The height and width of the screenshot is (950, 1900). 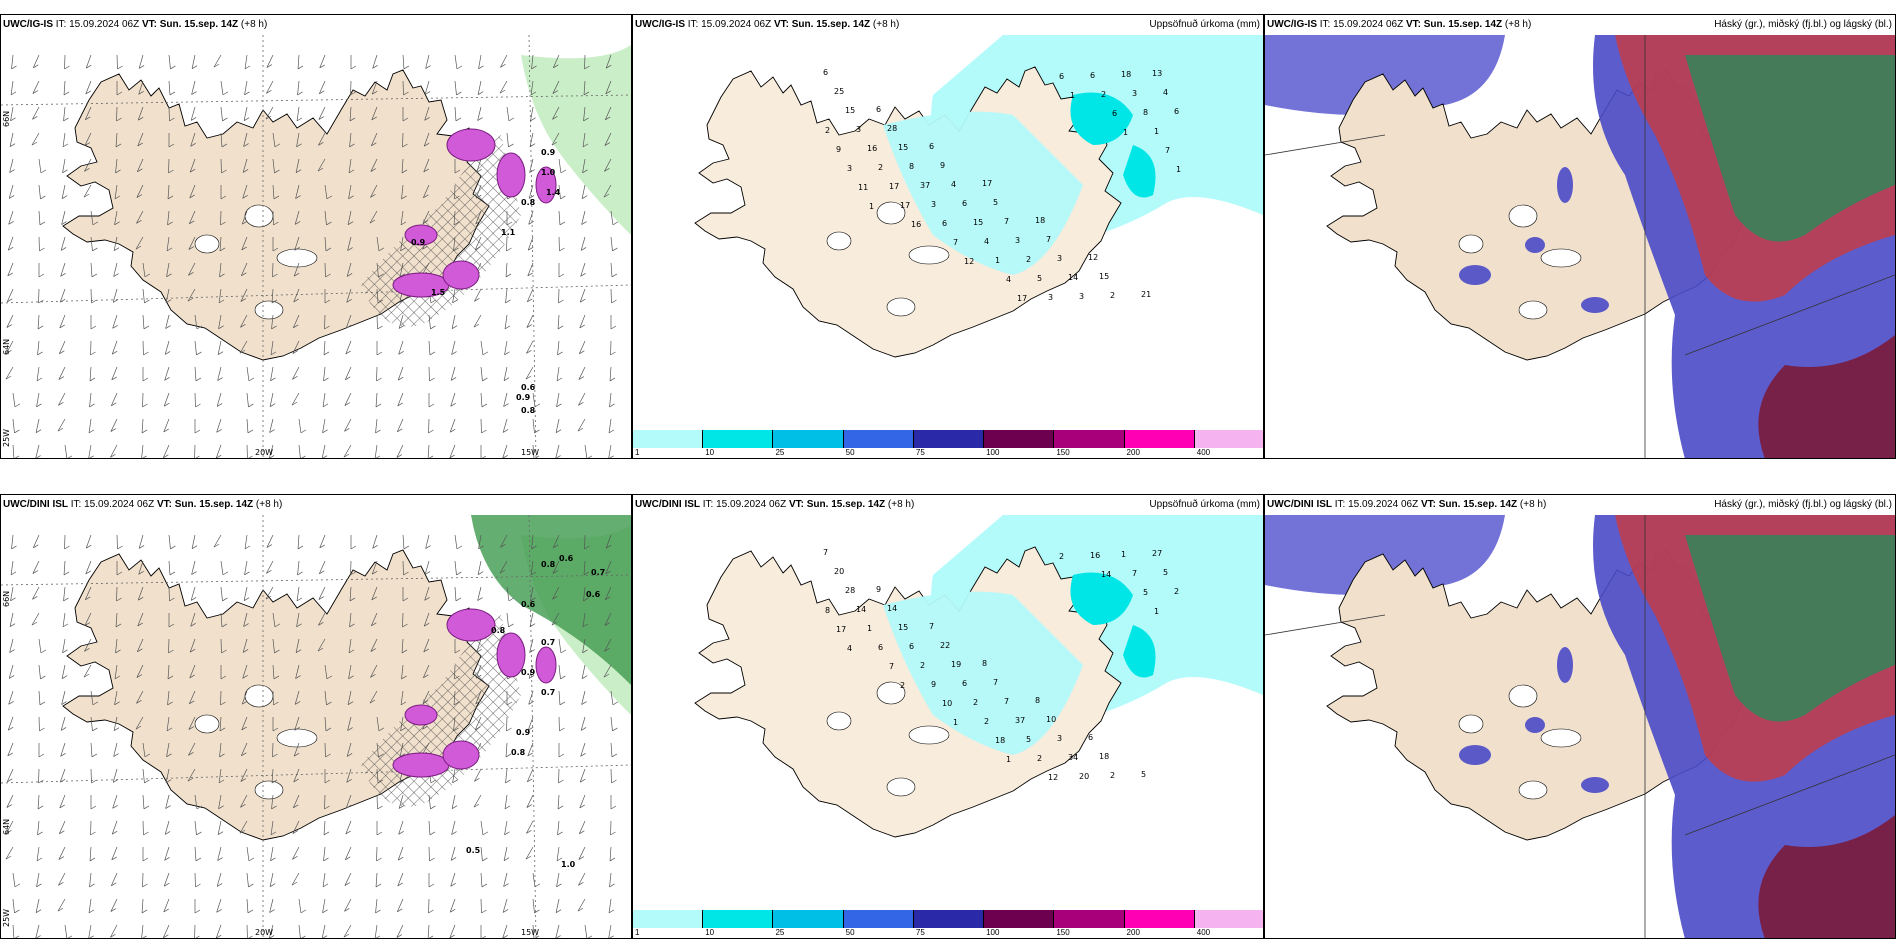 I want to click on precip-value: 15, so click(x=1104, y=276).